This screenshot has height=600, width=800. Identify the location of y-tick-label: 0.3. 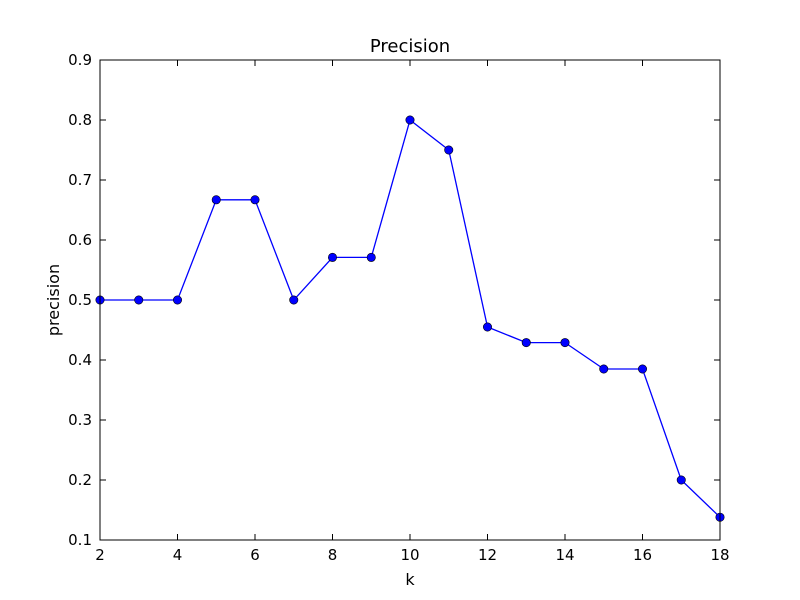
(80, 420).